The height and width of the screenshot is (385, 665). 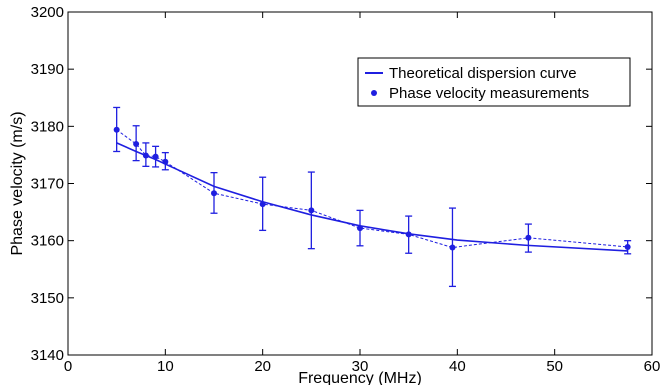 What do you see at coordinates (374, 93) in the screenshot?
I see `legend-marker-sample` at bounding box center [374, 93].